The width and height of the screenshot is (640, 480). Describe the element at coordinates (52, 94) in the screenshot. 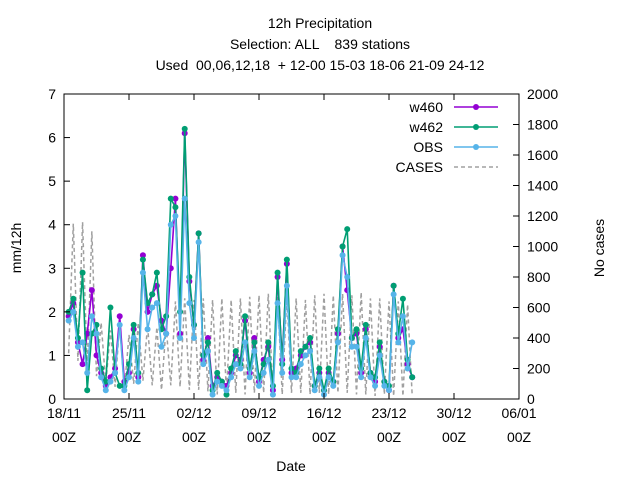

I see `y-tick-label: 7` at that location.